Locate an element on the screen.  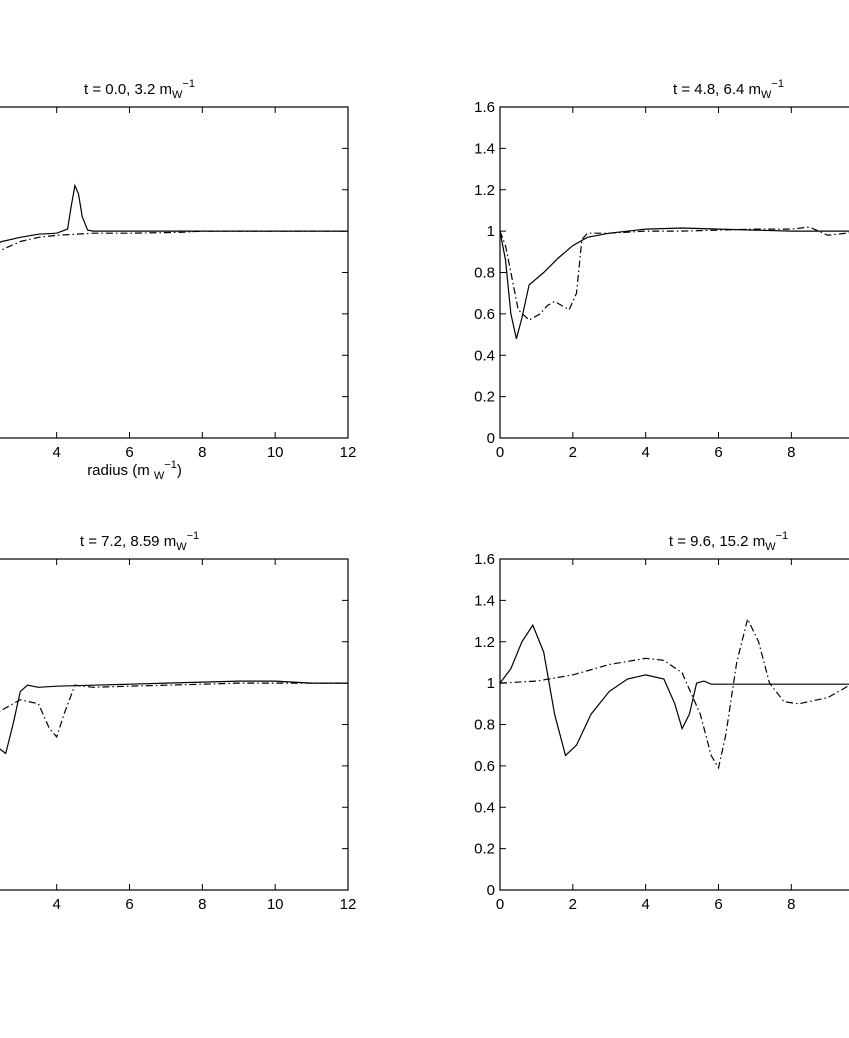
panel-title-main: t = 0.0, 3.2 is located at coordinates (121, 89).